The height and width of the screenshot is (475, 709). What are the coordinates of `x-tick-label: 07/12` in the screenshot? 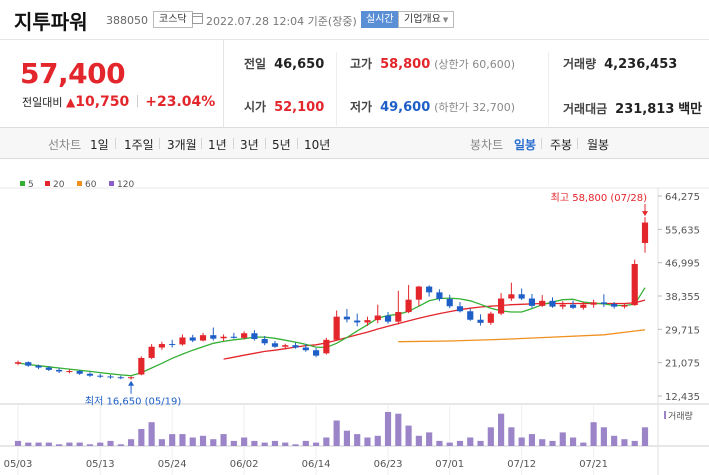 It's located at (521, 464).